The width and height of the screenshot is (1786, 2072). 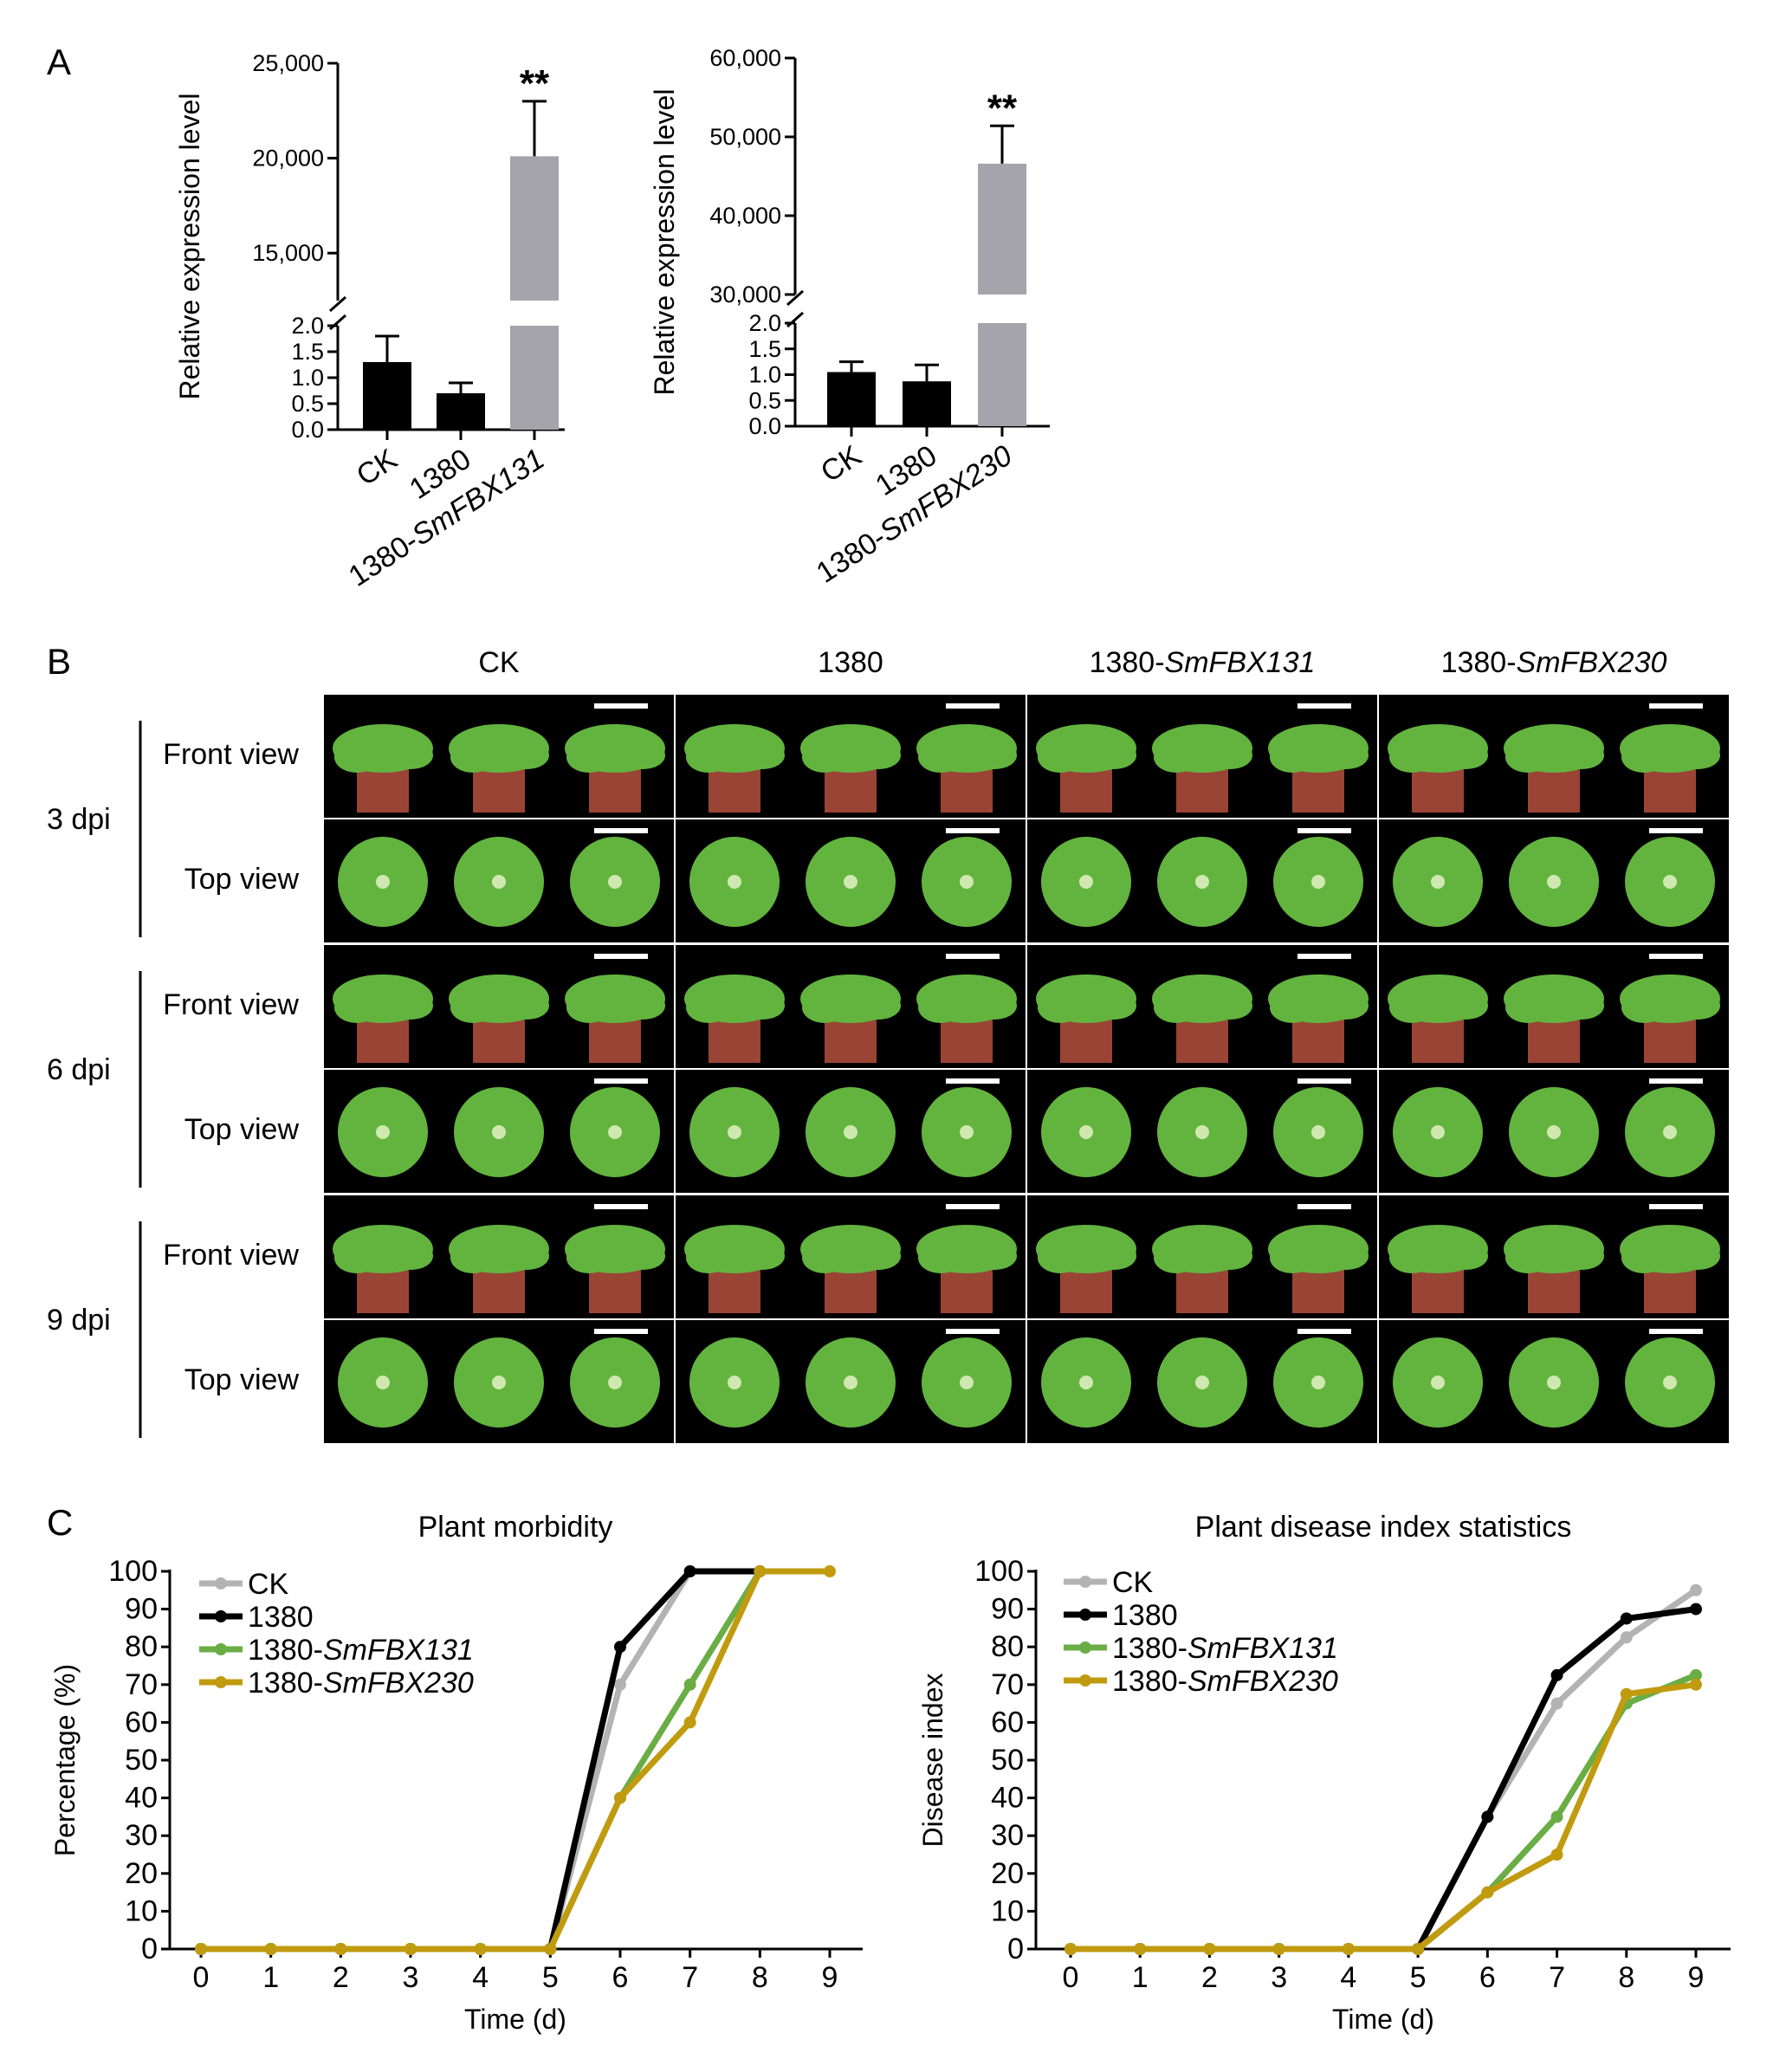 I want to click on y-tick-label-upper: 25,000, so click(x=288, y=63).